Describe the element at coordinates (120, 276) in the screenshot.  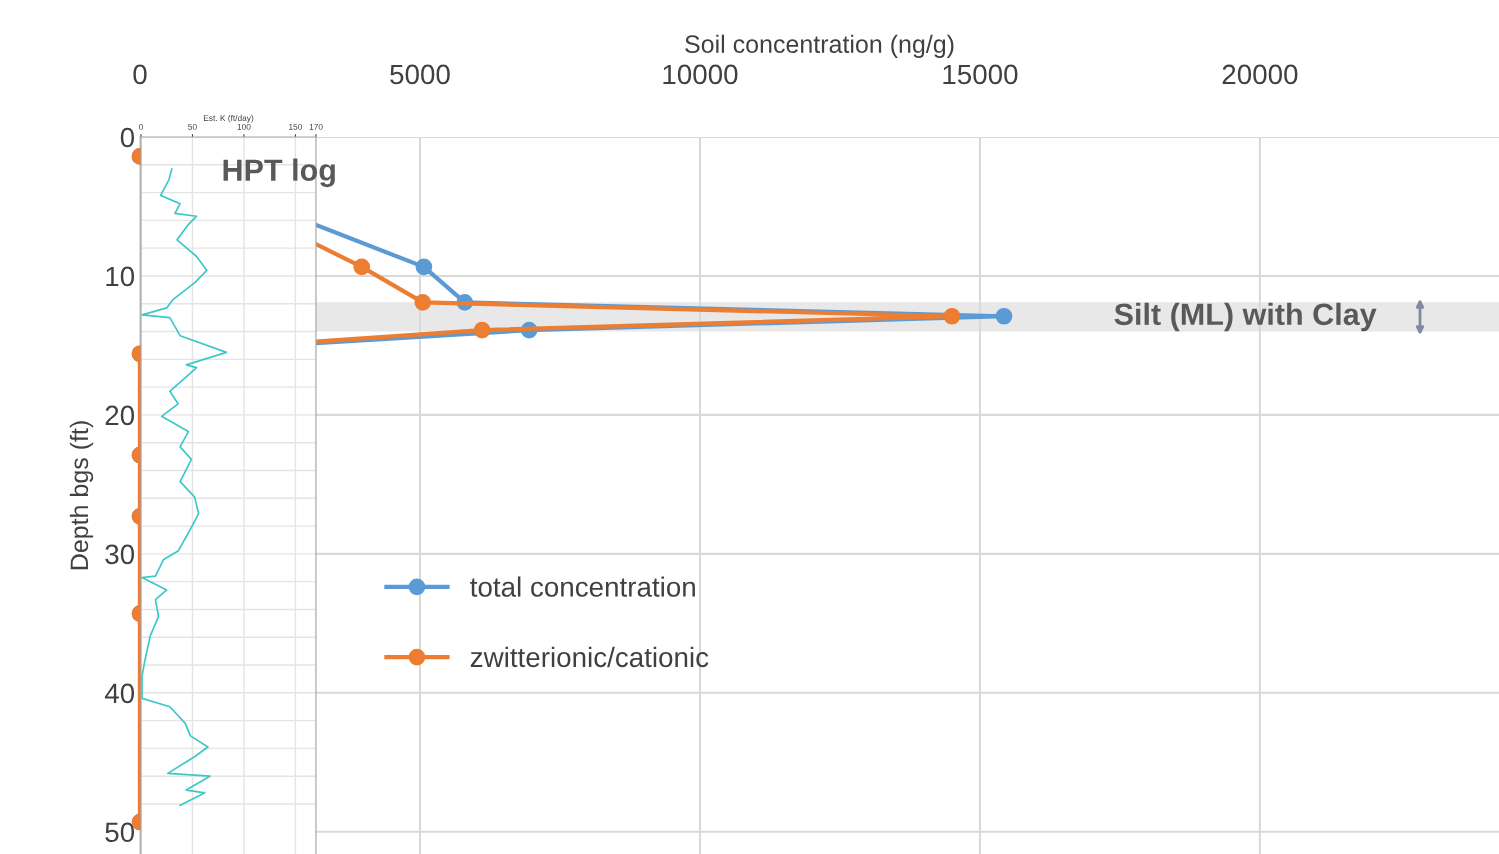
I see `y-tick-label: 10` at that location.